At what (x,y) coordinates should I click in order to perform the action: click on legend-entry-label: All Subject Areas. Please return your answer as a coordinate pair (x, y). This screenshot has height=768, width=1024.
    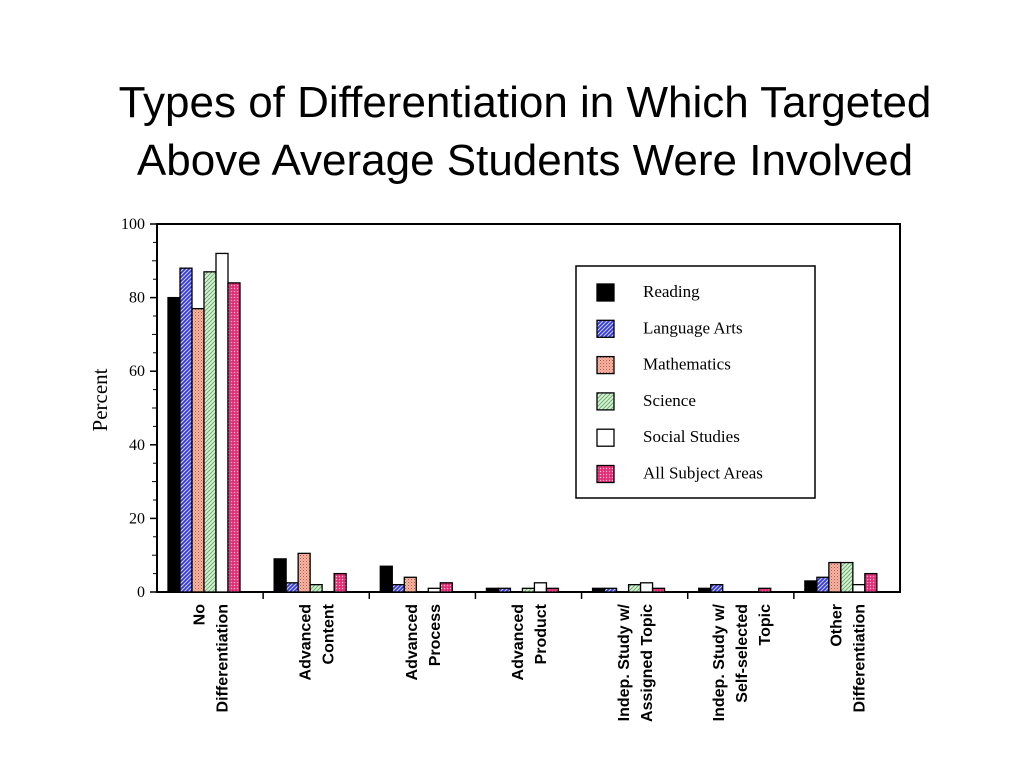
    Looking at the image, I should click on (703, 473).